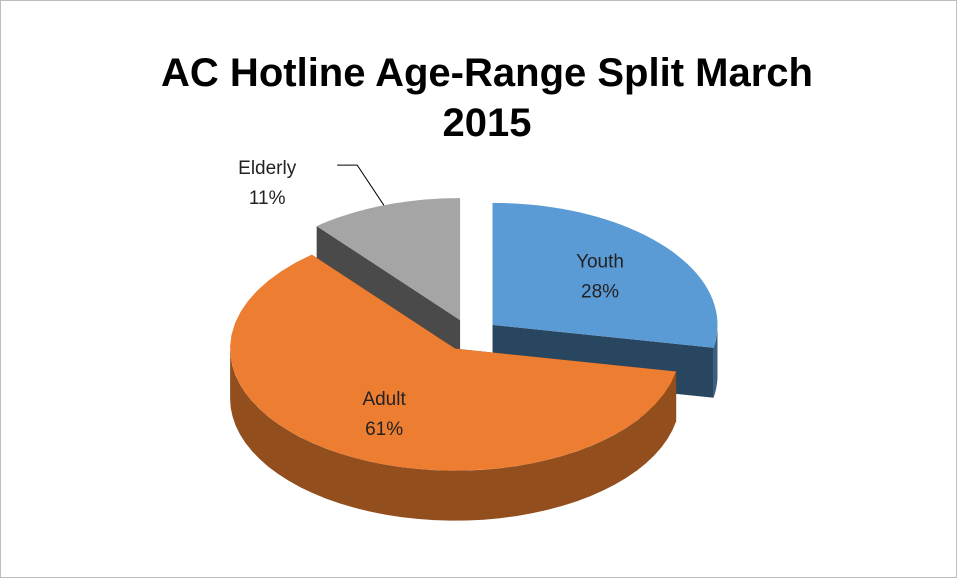 The width and height of the screenshot is (957, 578). I want to click on title-line: AC Hotline Age-Range Split March, so click(487, 73).